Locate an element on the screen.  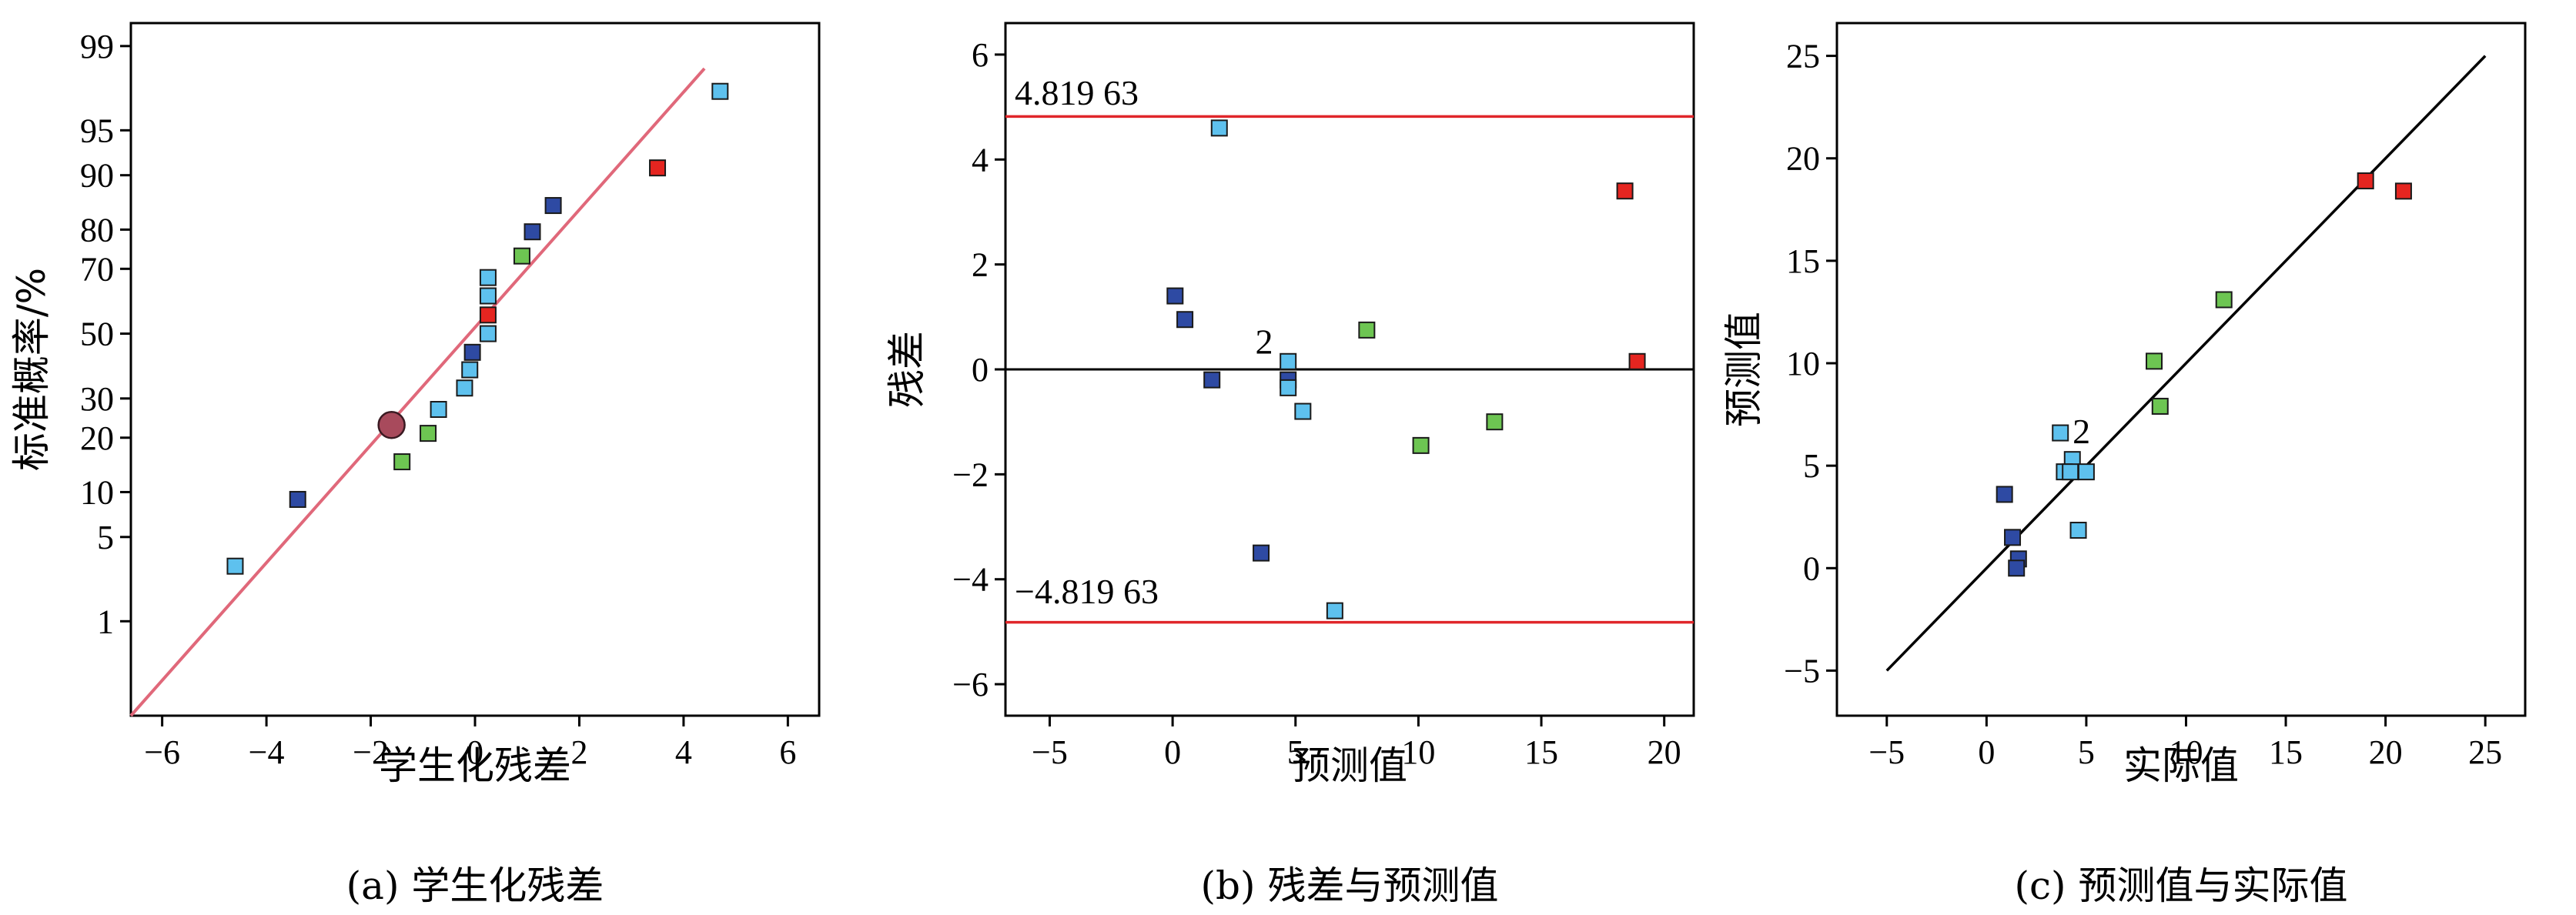
panel-b-lower-limit-label: −4.819 63 is located at coordinates (1087, 591).